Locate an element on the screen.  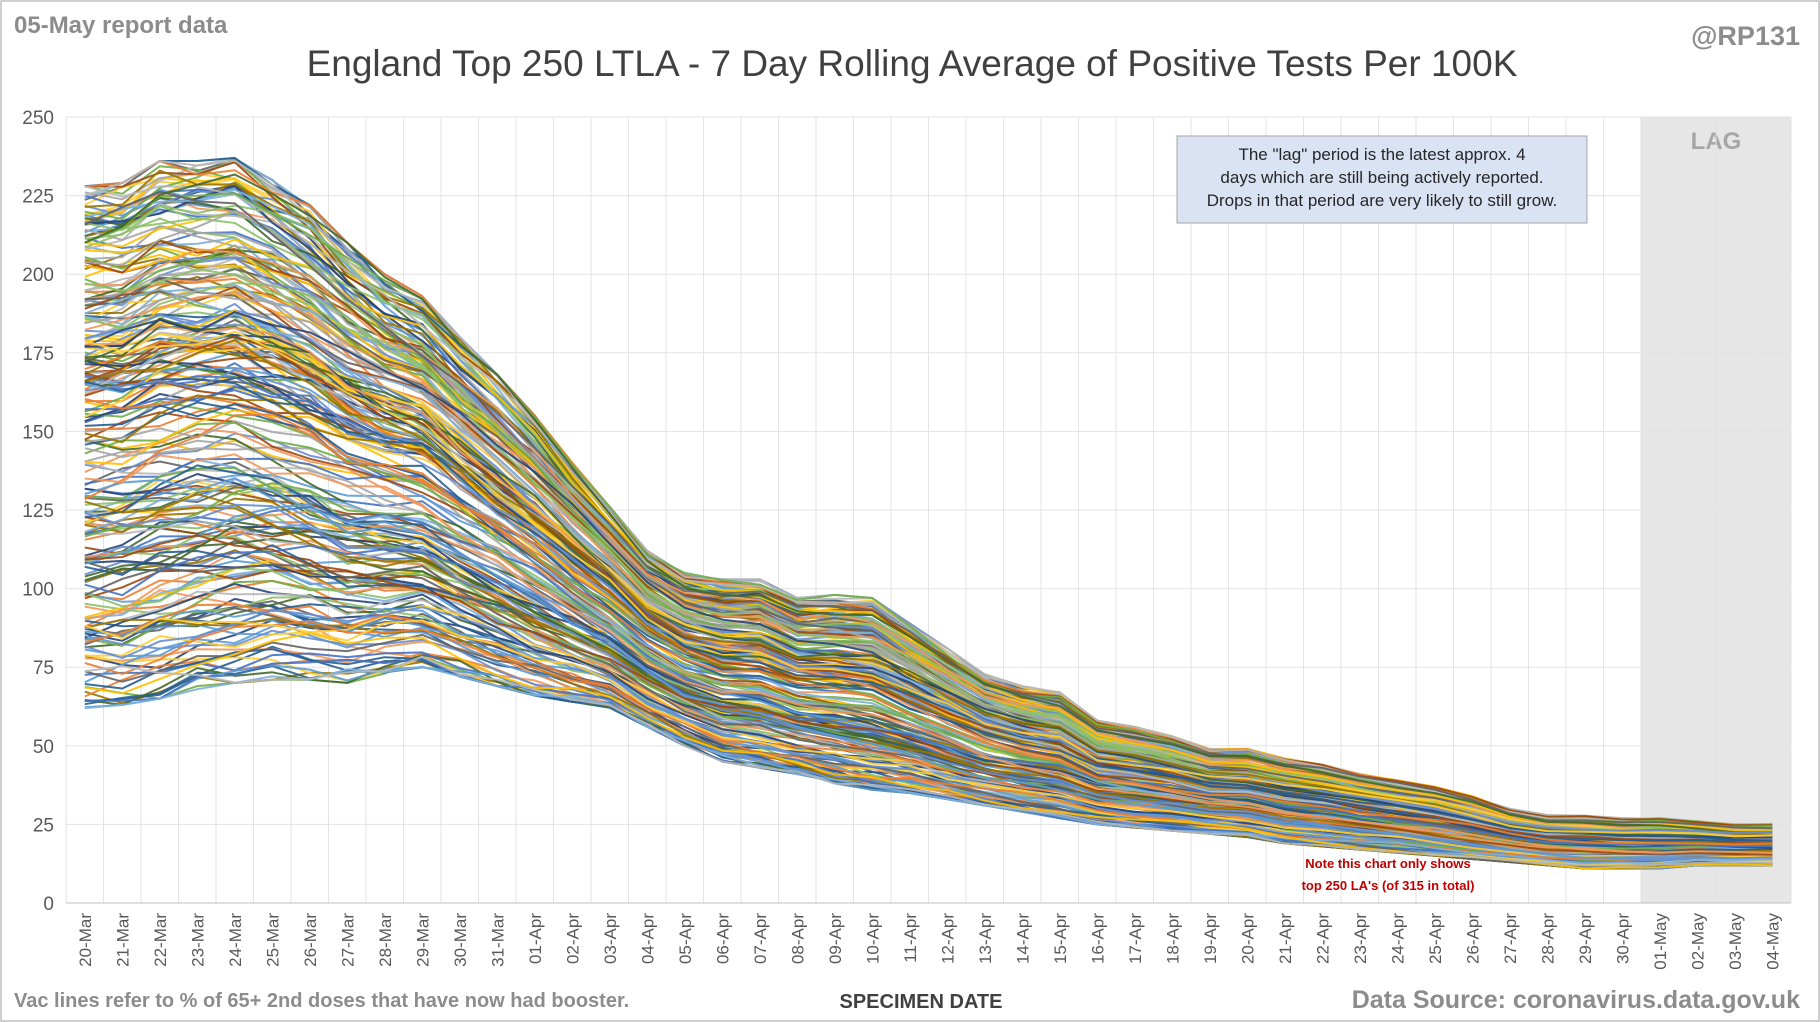
y-tick-label: 50 is located at coordinates (43, 747).